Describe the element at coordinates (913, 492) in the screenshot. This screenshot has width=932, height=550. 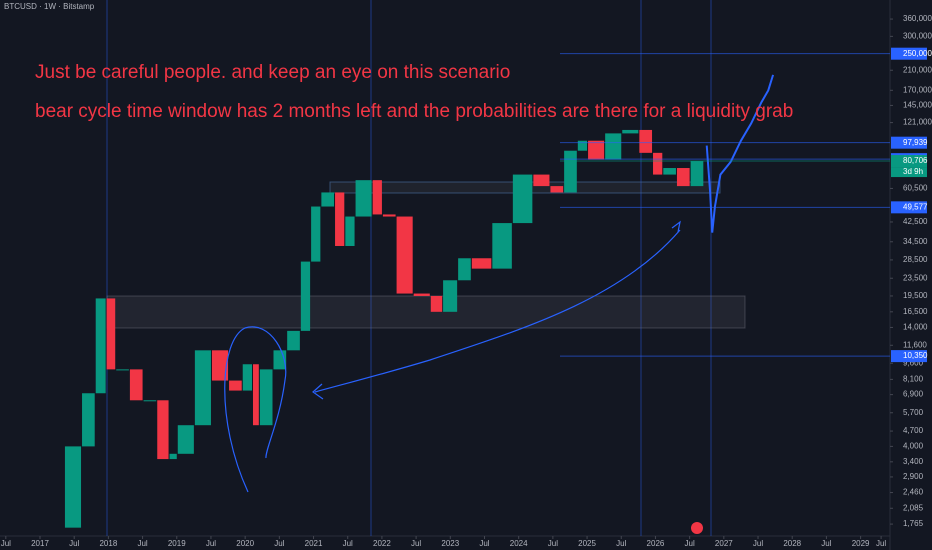
I see `y-tick-label: 2,460` at that location.